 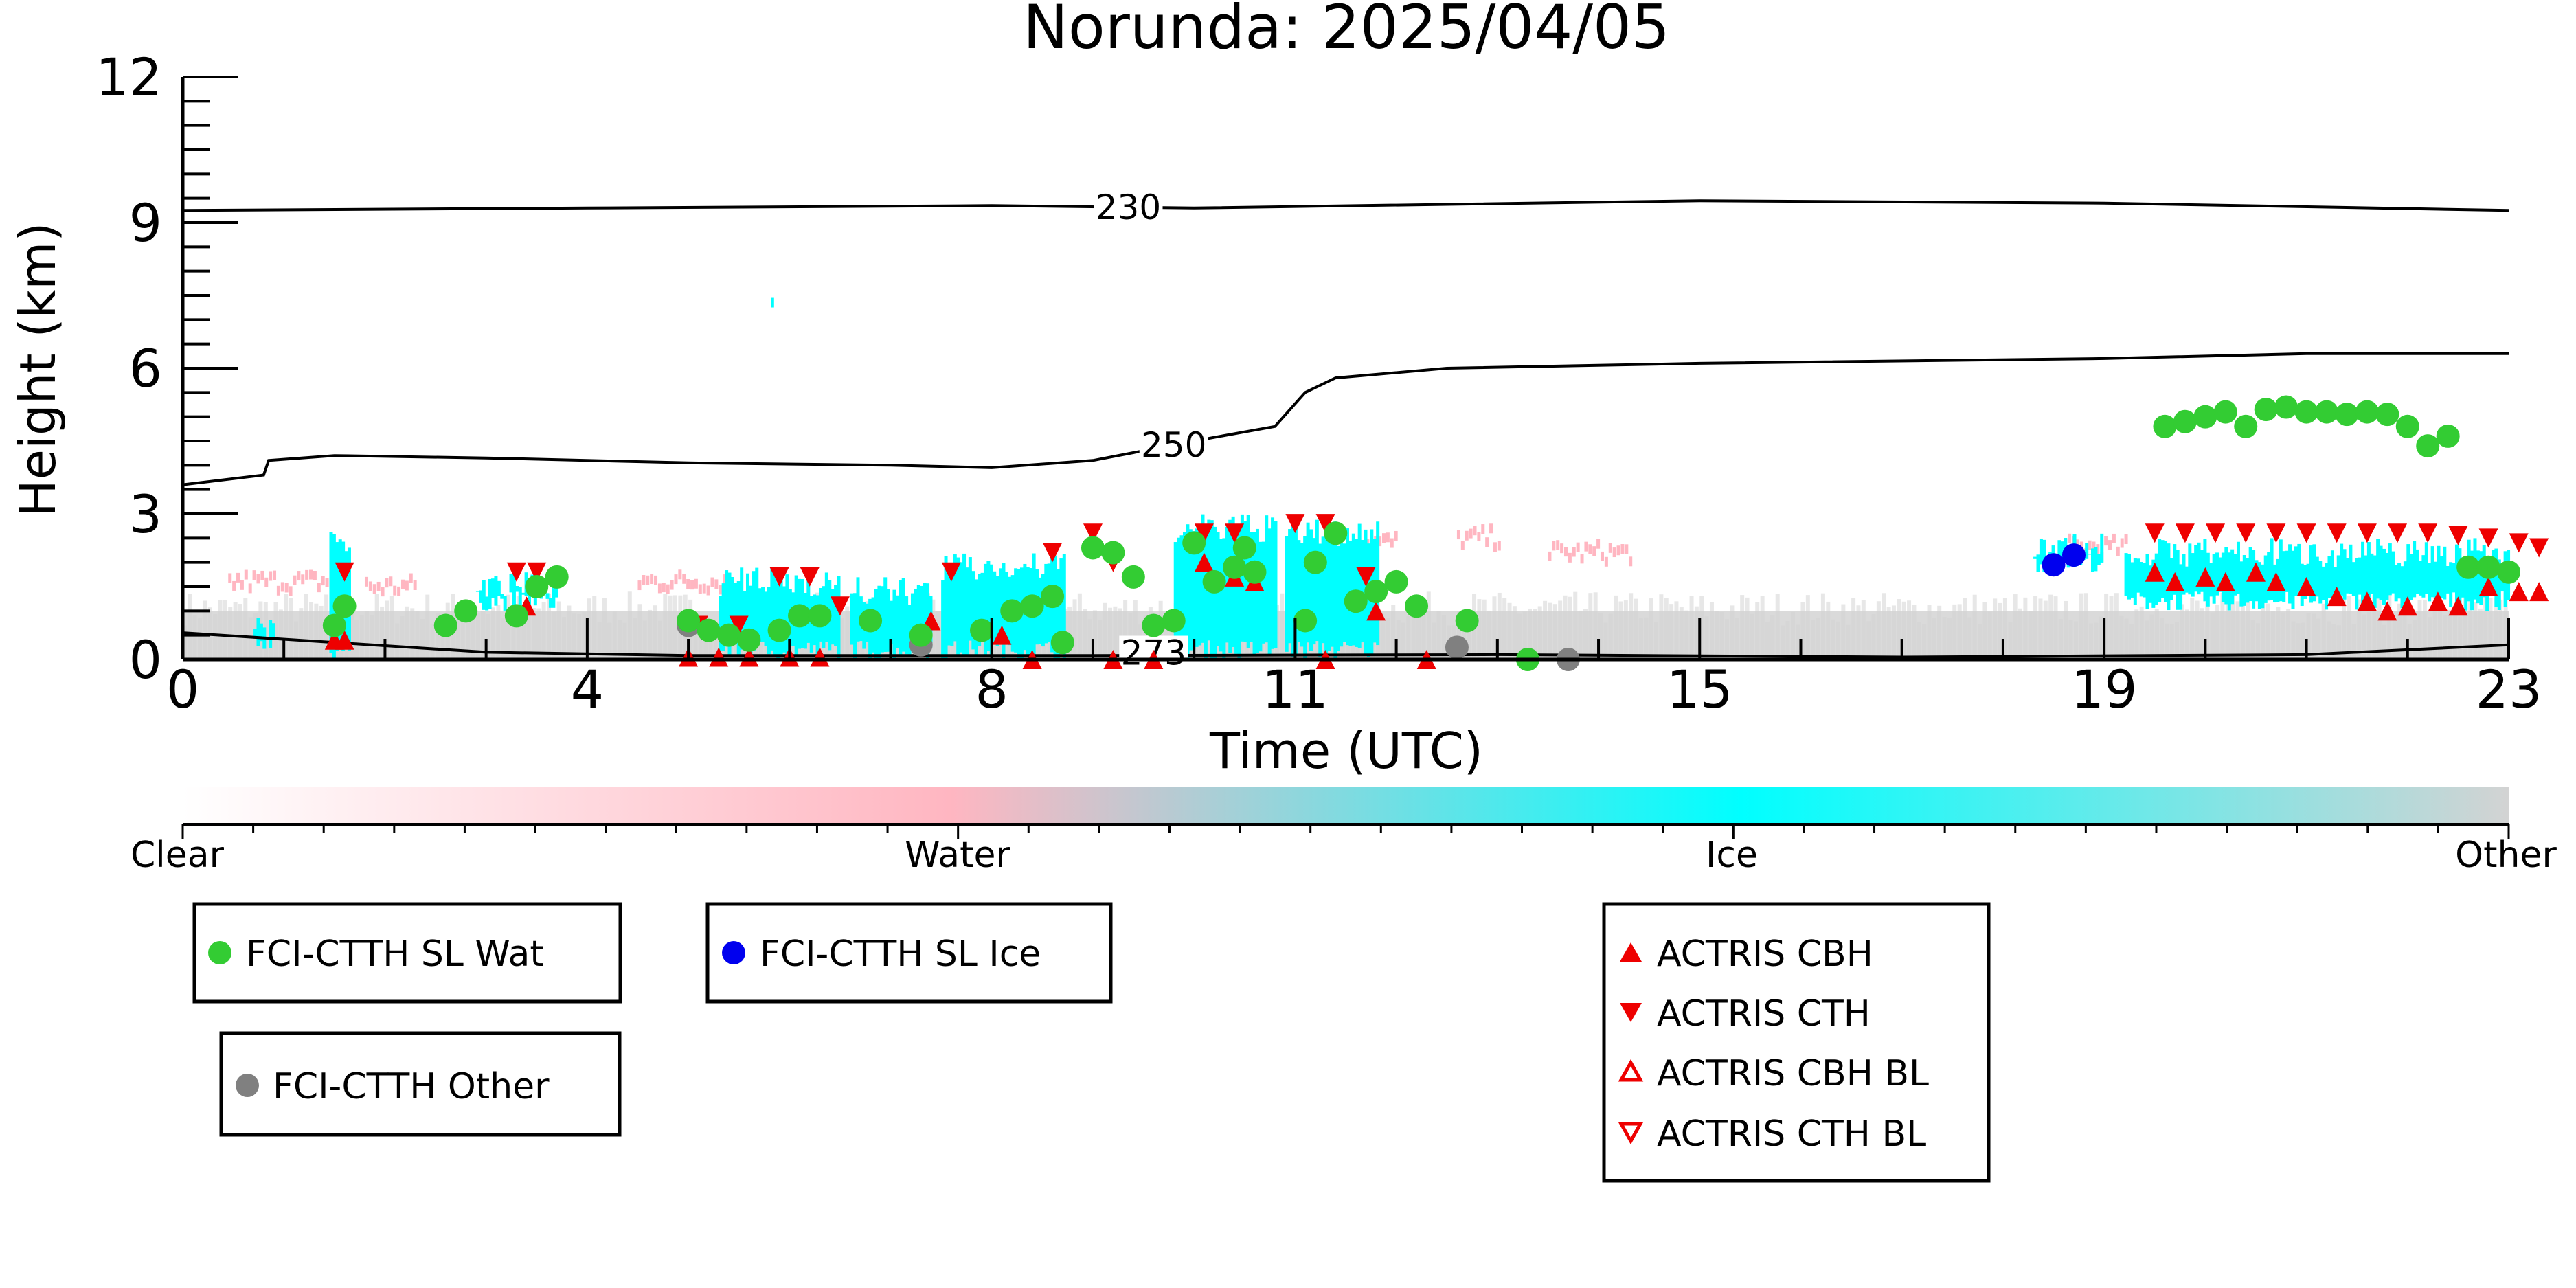 What do you see at coordinates (1631, 952) in the screenshot?
I see `legend-marker-triangle-up` at bounding box center [1631, 952].